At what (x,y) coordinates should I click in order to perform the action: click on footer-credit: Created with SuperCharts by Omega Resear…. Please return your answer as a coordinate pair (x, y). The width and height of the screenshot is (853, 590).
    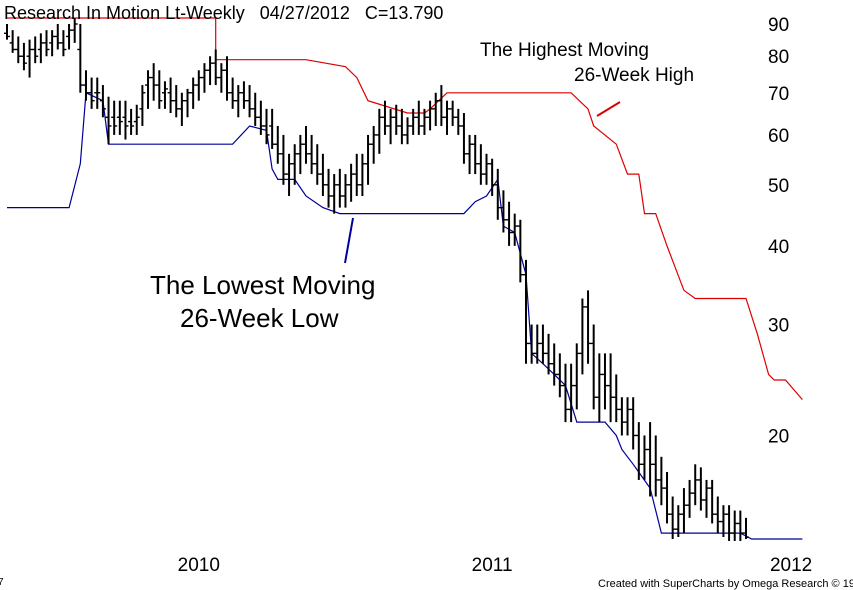
    Looking at the image, I should click on (725, 584).